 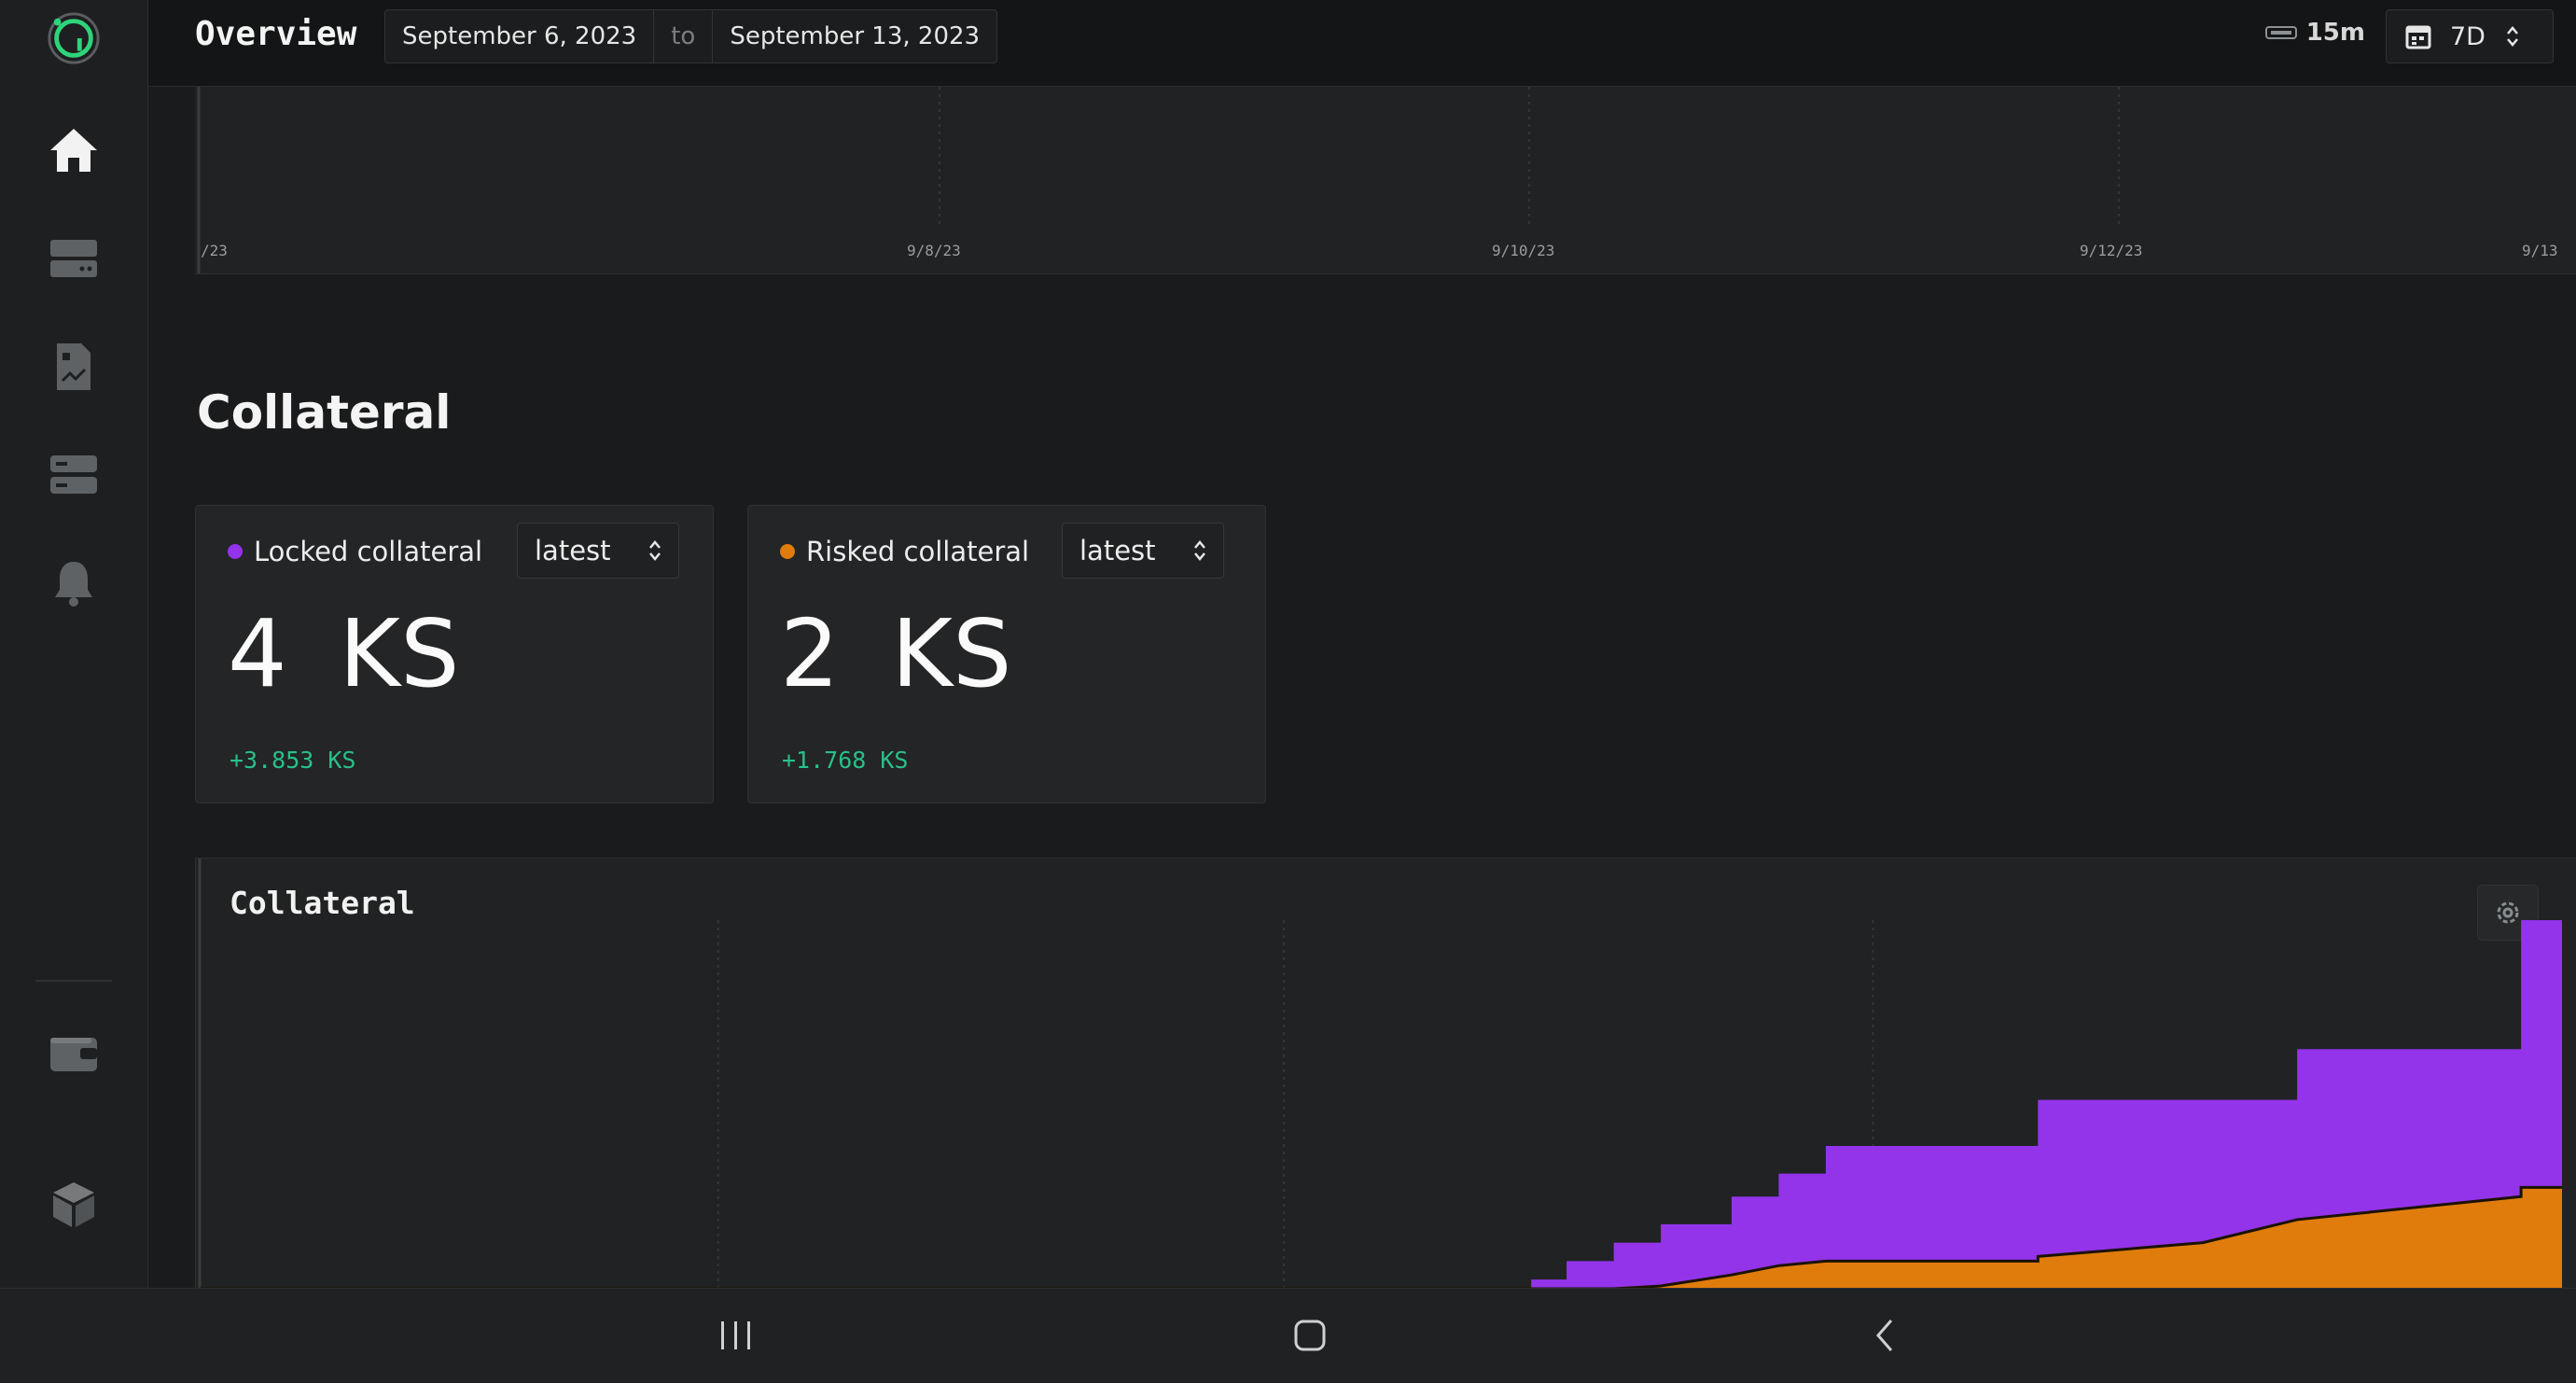 I want to click on end-date: September 13, 2023, so click(x=855, y=36).